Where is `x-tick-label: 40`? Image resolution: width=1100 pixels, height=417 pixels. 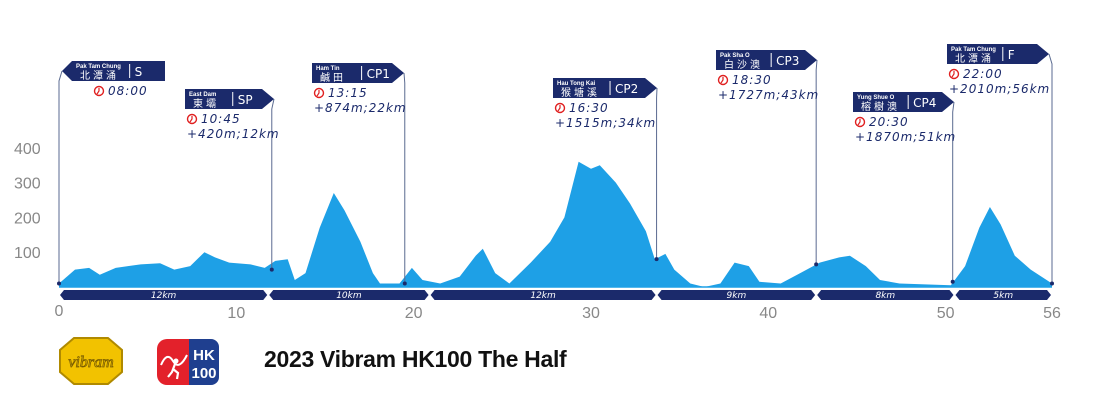
x-tick-label: 40 is located at coordinates (768, 313).